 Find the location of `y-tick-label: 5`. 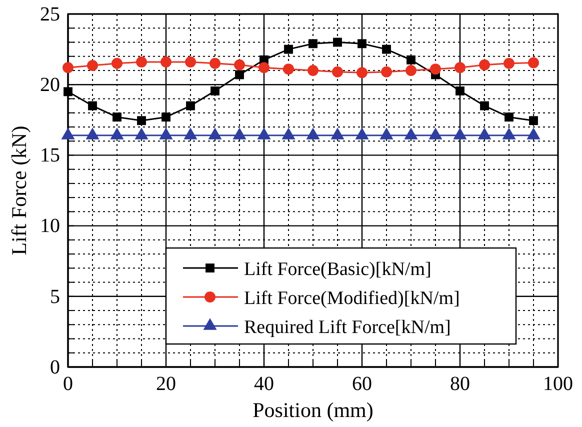

y-tick-label: 5 is located at coordinates (55, 297).